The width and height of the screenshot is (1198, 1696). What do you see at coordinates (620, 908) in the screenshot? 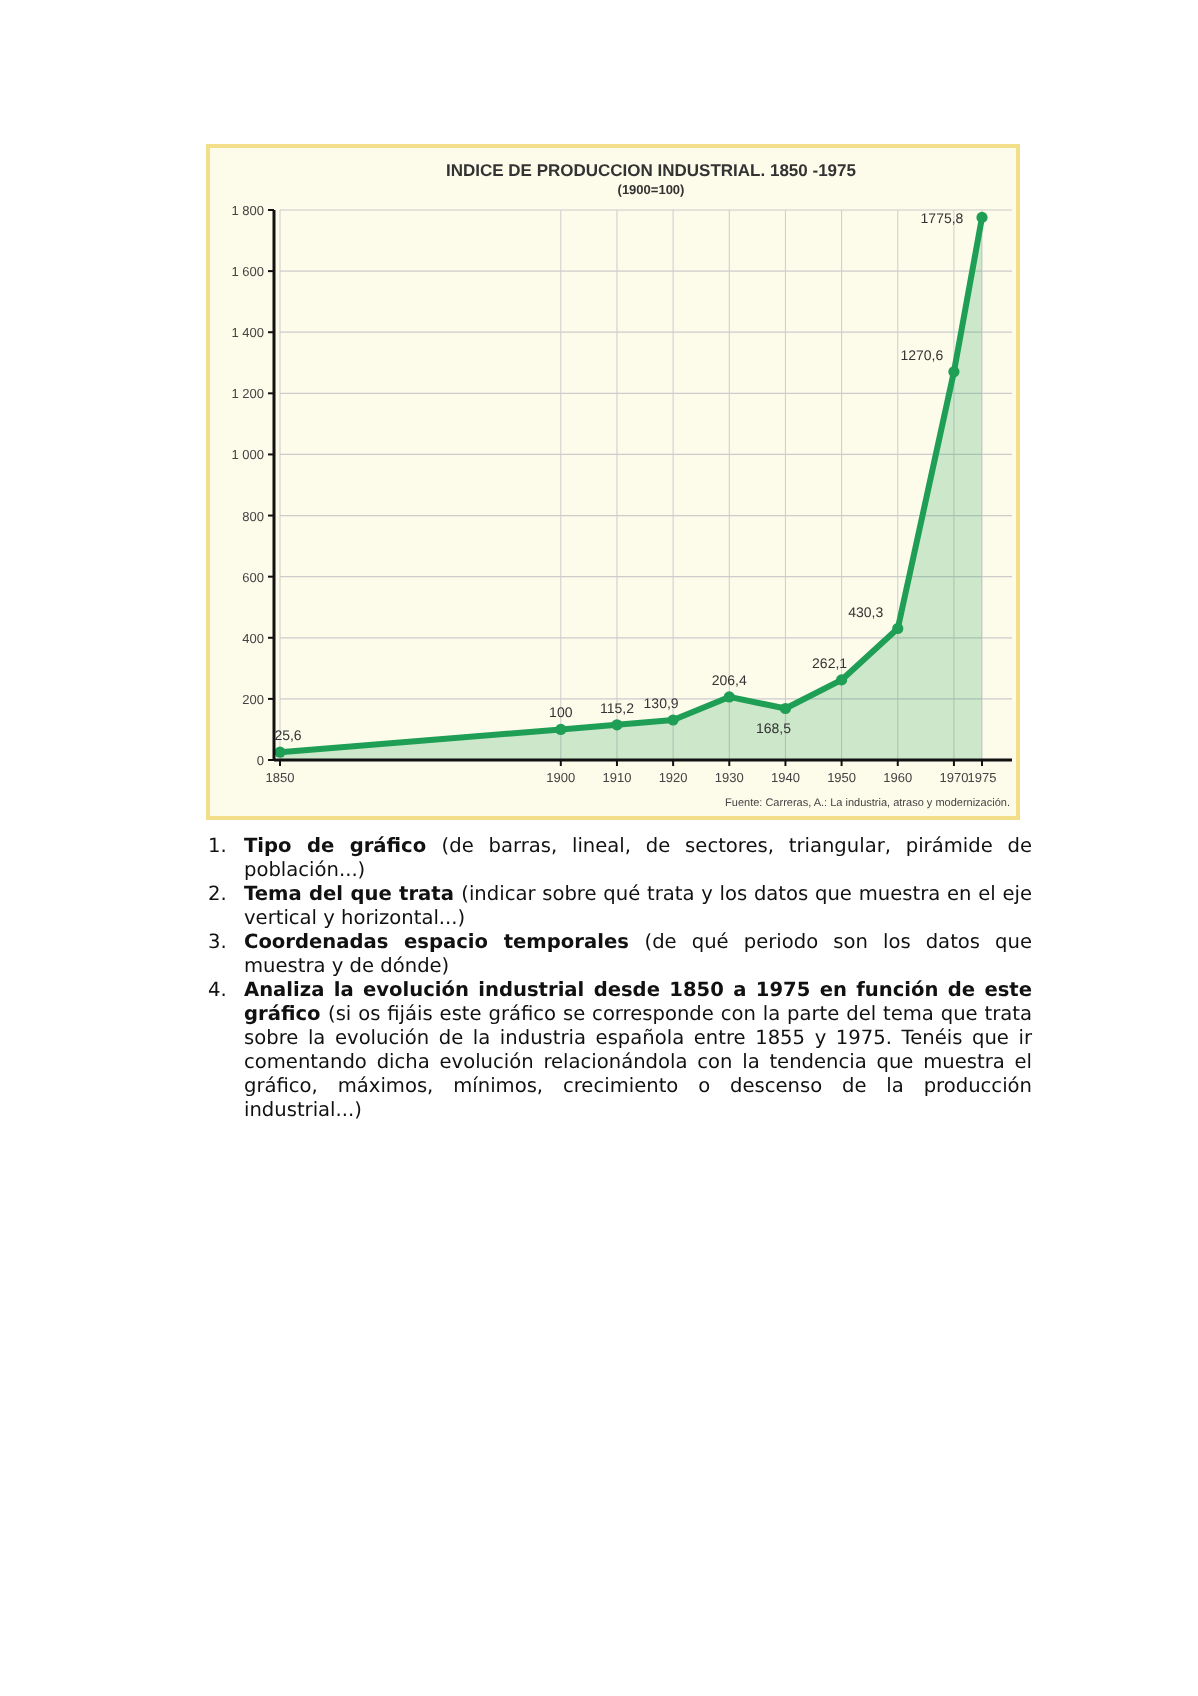
I see `text: 2. Tema del que trata (indicar sobre qué trata y los datos que muestra en el eje vertical y horizontal...)` at bounding box center [620, 908].